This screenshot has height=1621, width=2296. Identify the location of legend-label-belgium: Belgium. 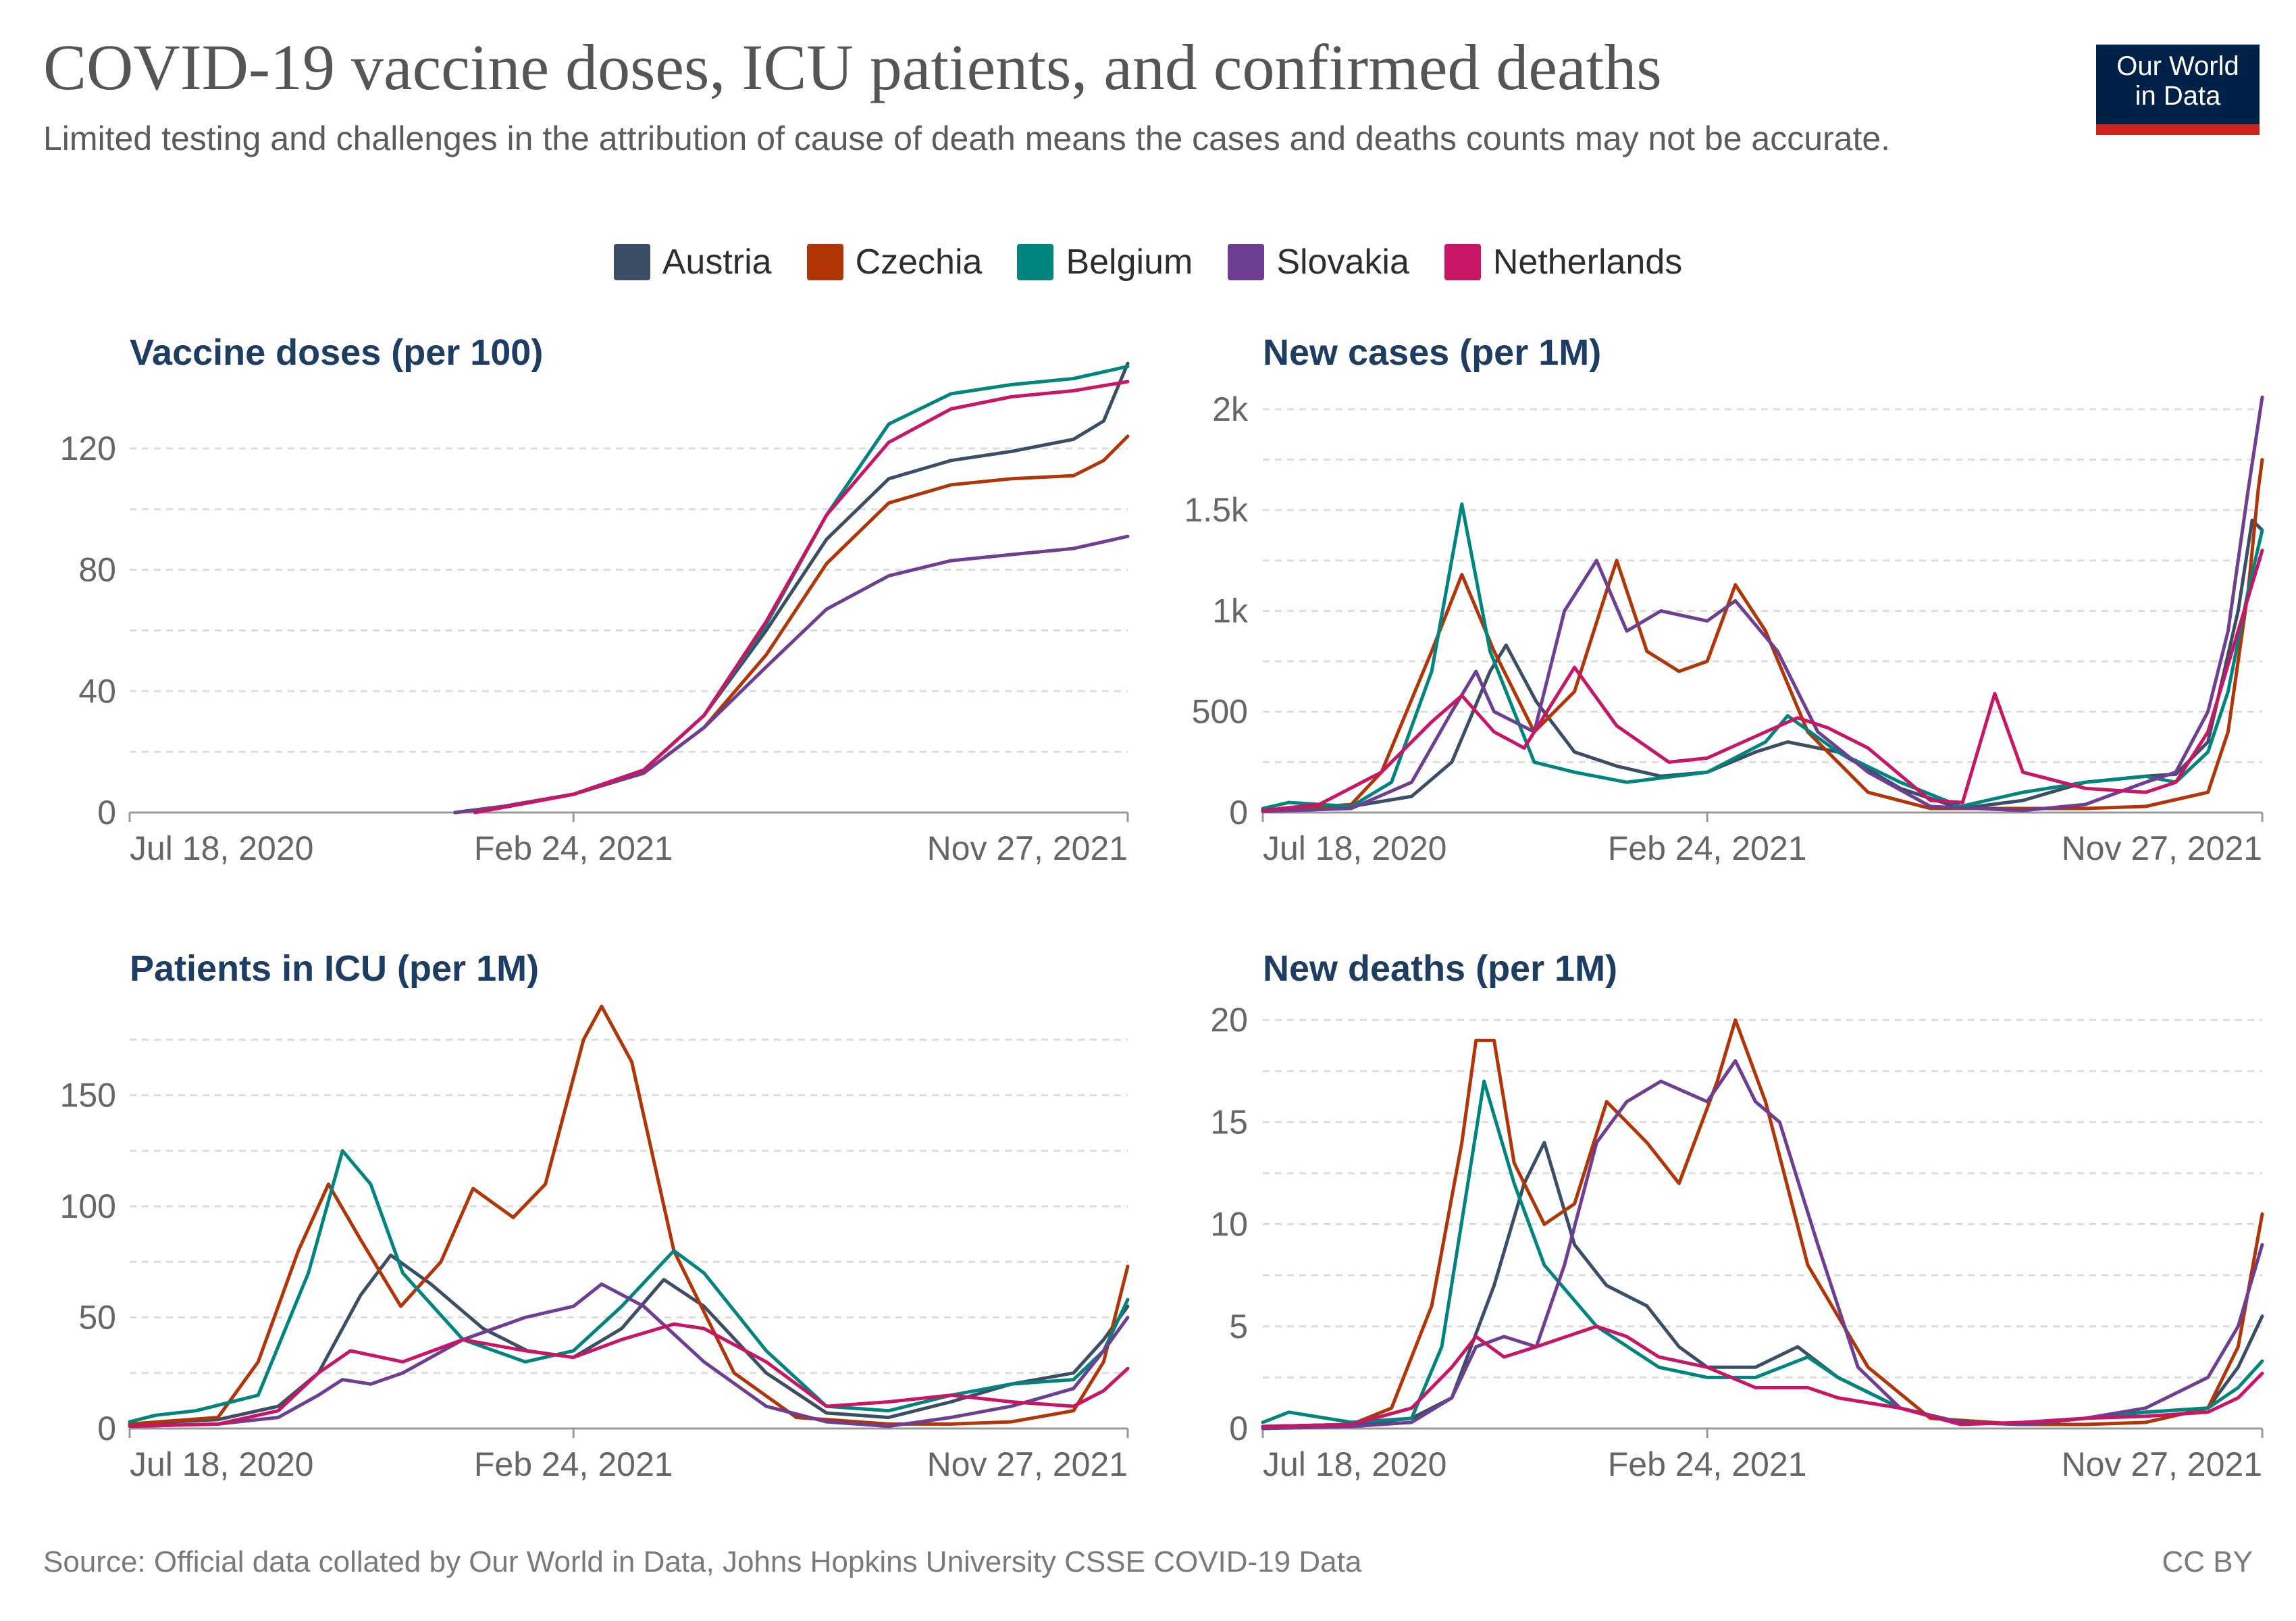
(1129, 262).